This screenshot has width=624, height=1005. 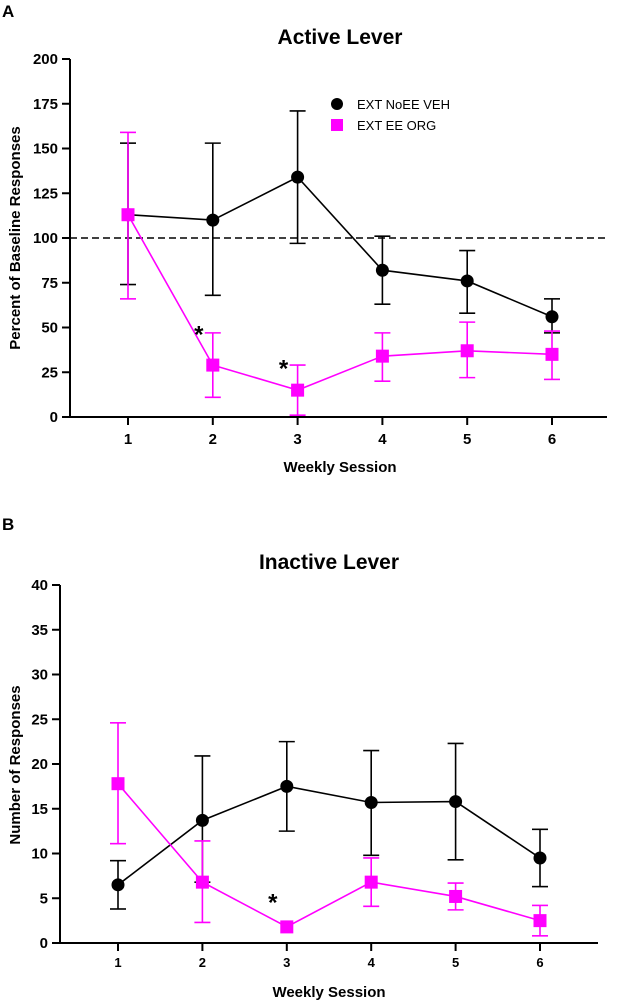 I want to click on y-tick-label: 200, so click(x=45, y=59).